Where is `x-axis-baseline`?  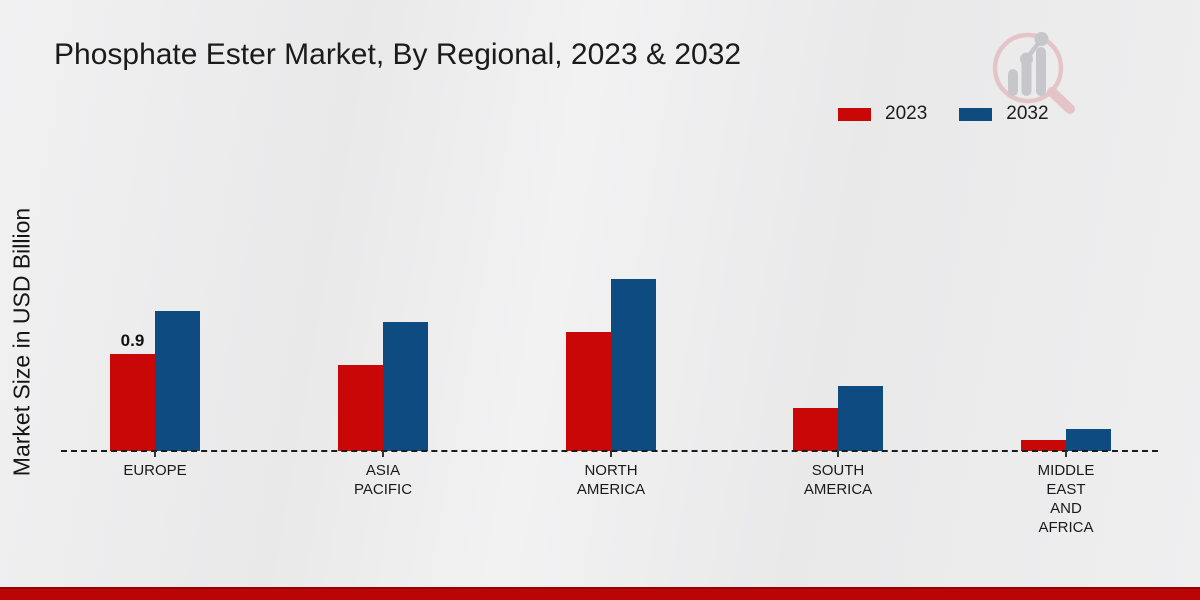 x-axis-baseline is located at coordinates (609, 451).